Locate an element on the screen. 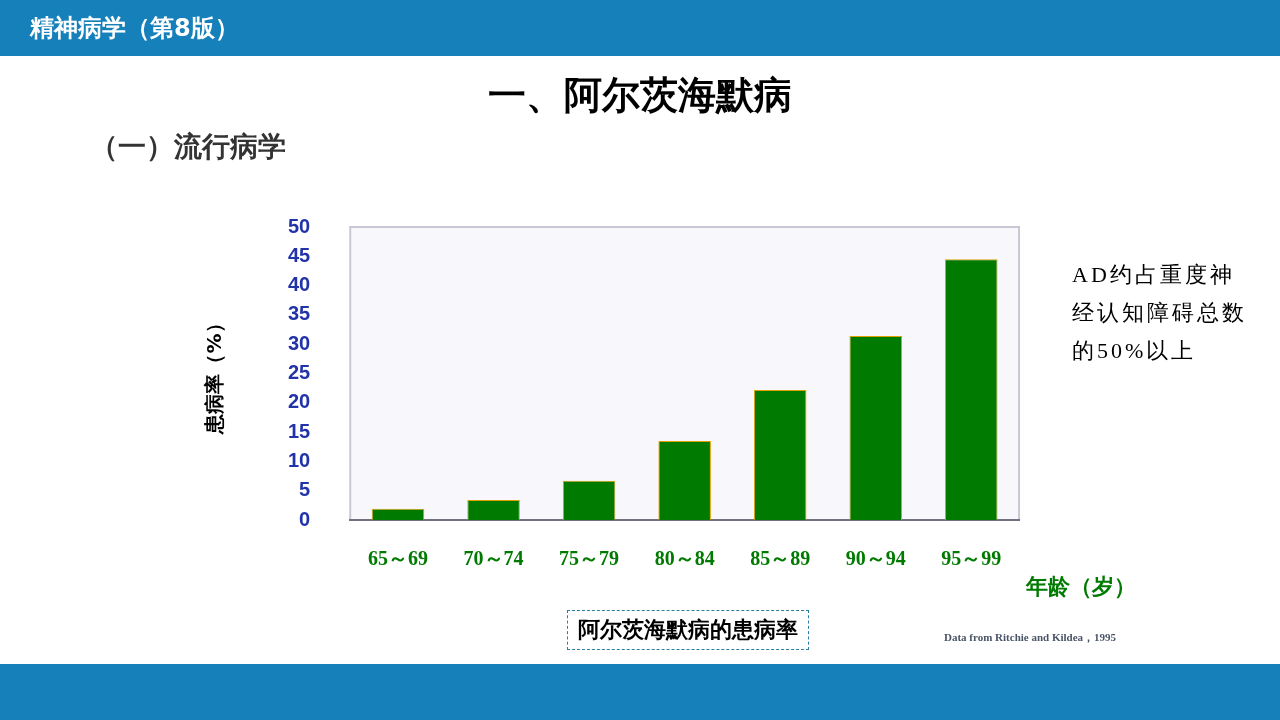 The image size is (1280, 720). x-tick-label: 85～89 is located at coordinates (780, 558).